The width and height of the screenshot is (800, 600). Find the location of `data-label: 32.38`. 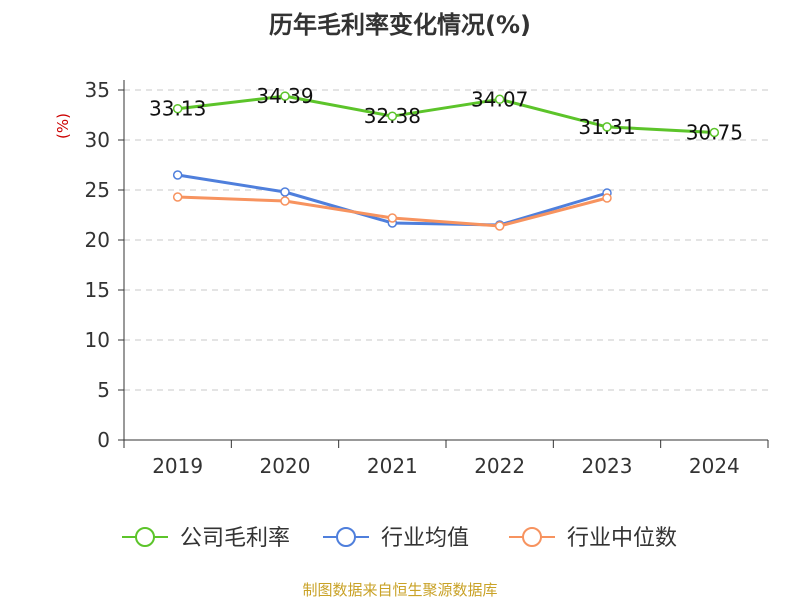

data-label: 32.38 is located at coordinates (392, 116).